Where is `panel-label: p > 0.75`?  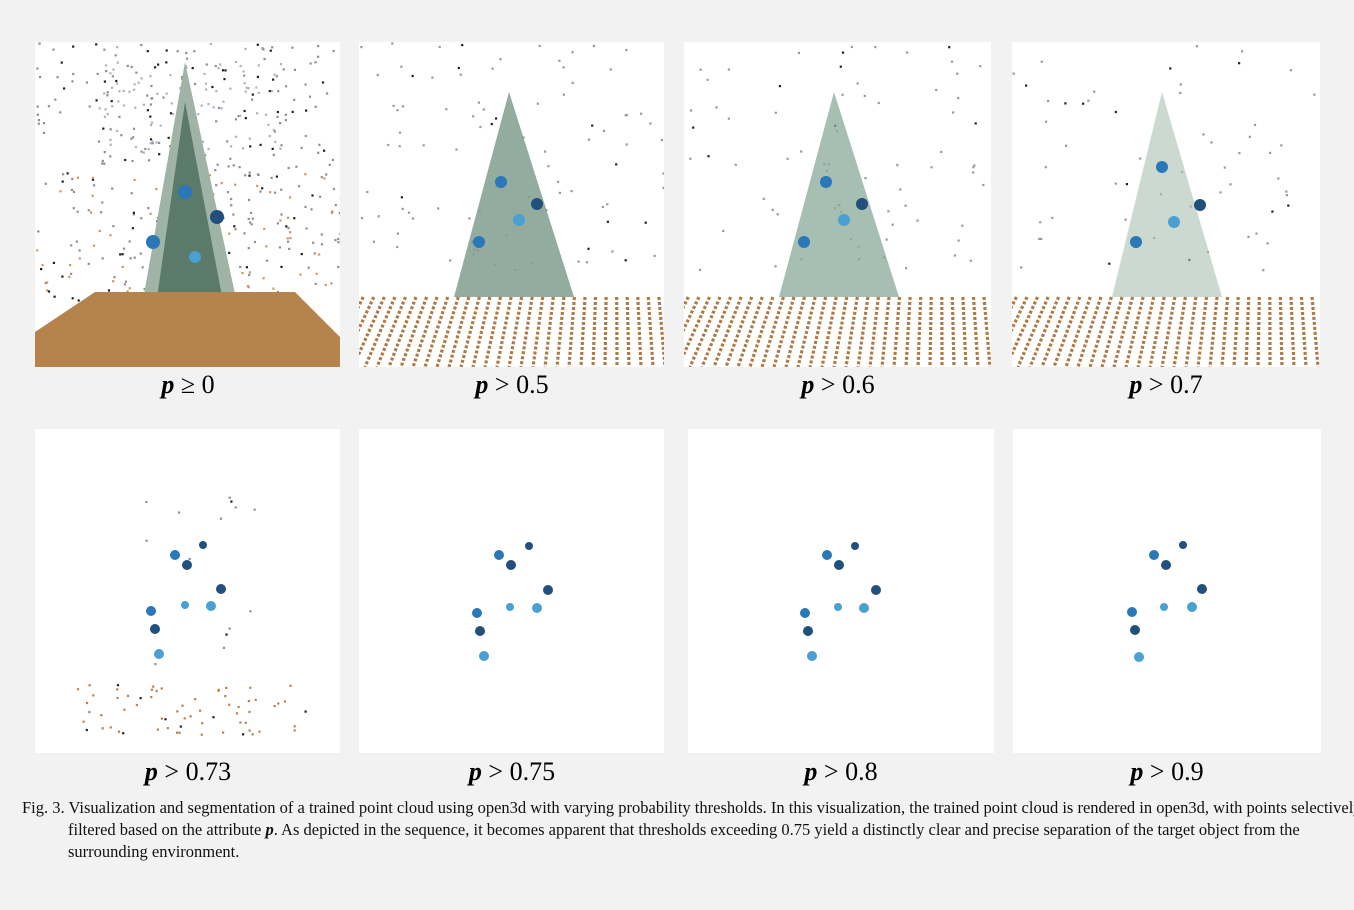 panel-label: p > 0.75 is located at coordinates (512, 771).